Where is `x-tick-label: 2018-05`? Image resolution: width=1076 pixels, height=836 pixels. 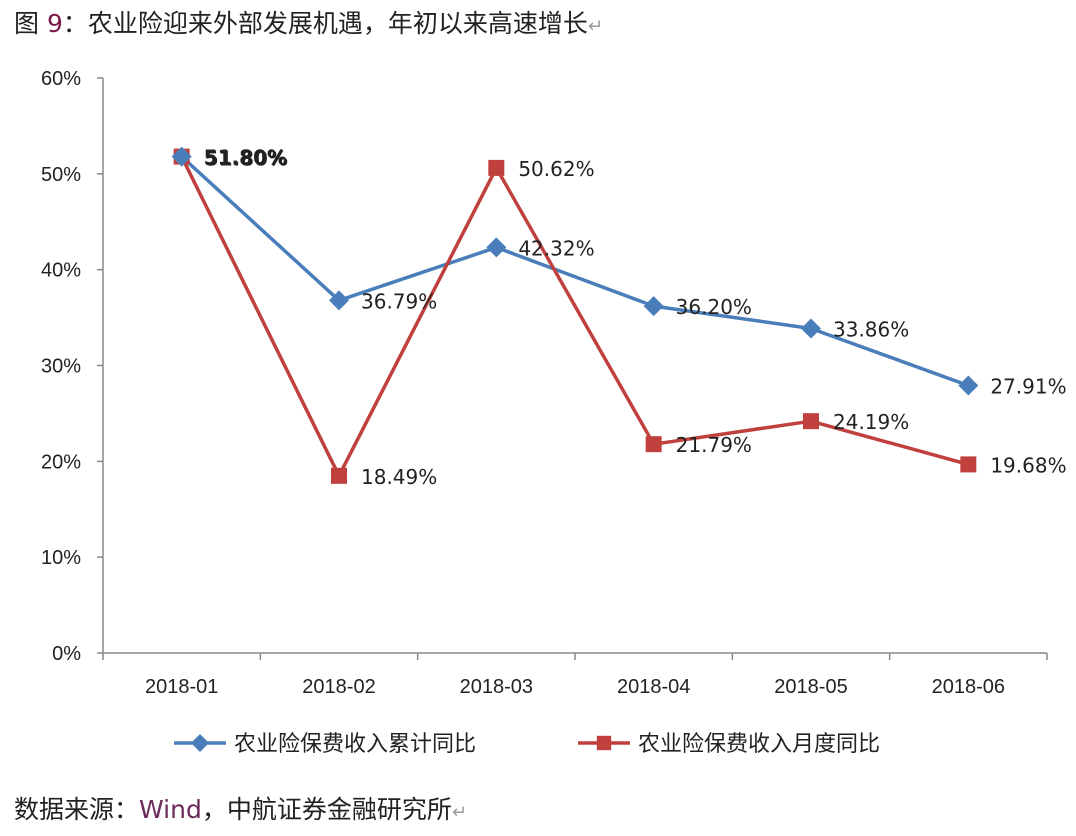 x-tick-label: 2018-05 is located at coordinates (810, 687).